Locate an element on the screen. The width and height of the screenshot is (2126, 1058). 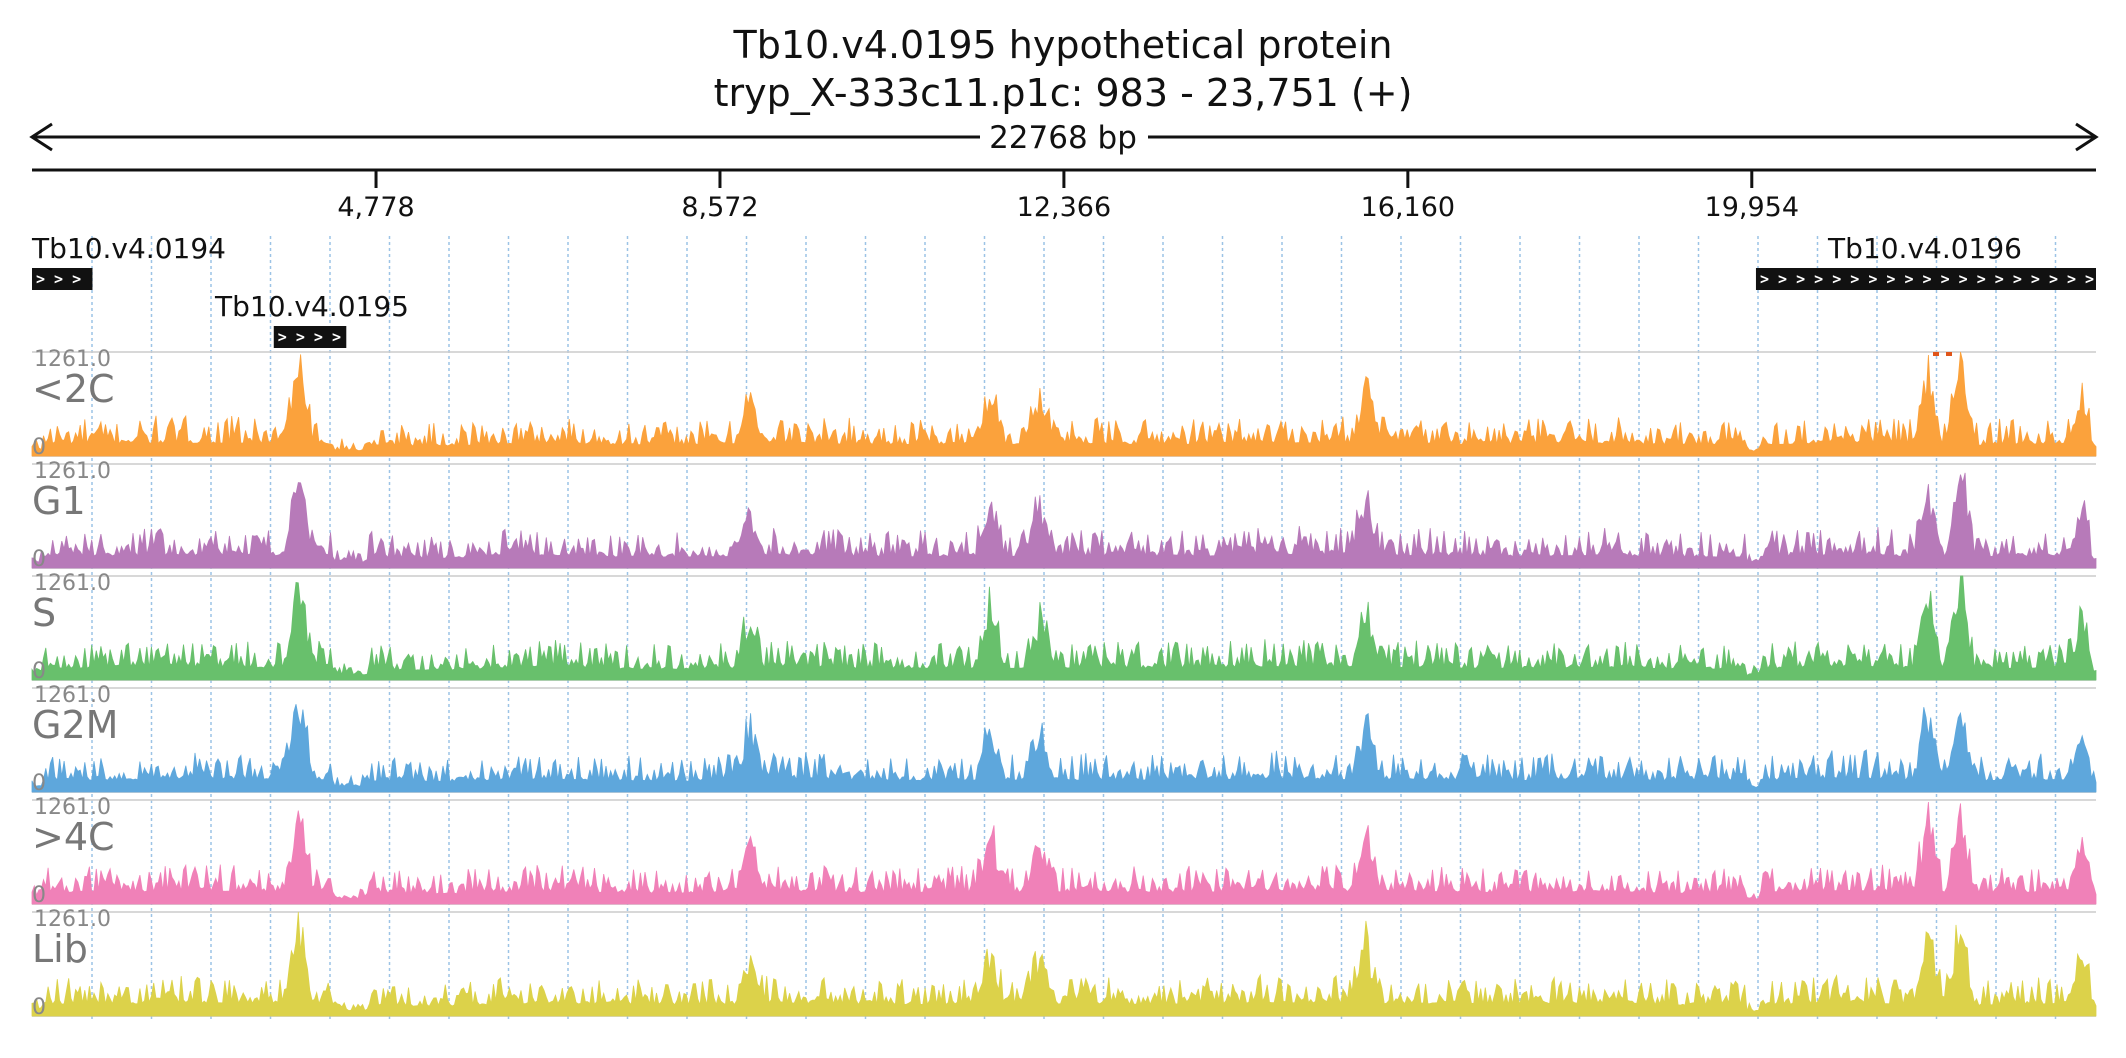
title-line-1: Tb10.v4.0195 hypothetical protein is located at coordinates (1063, 45).